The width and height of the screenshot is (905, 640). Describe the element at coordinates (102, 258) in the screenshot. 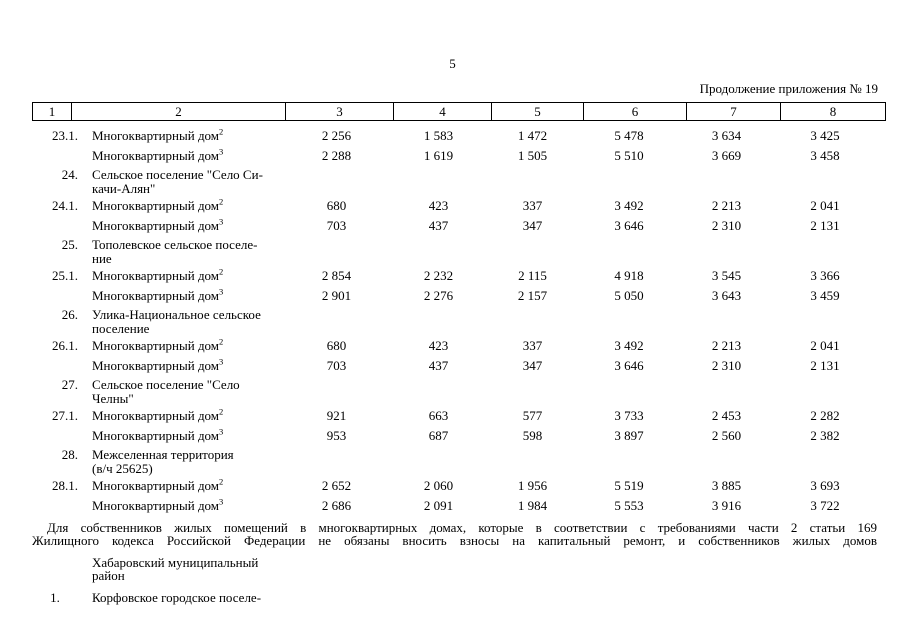

I see `row-name-line: ние` at that location.